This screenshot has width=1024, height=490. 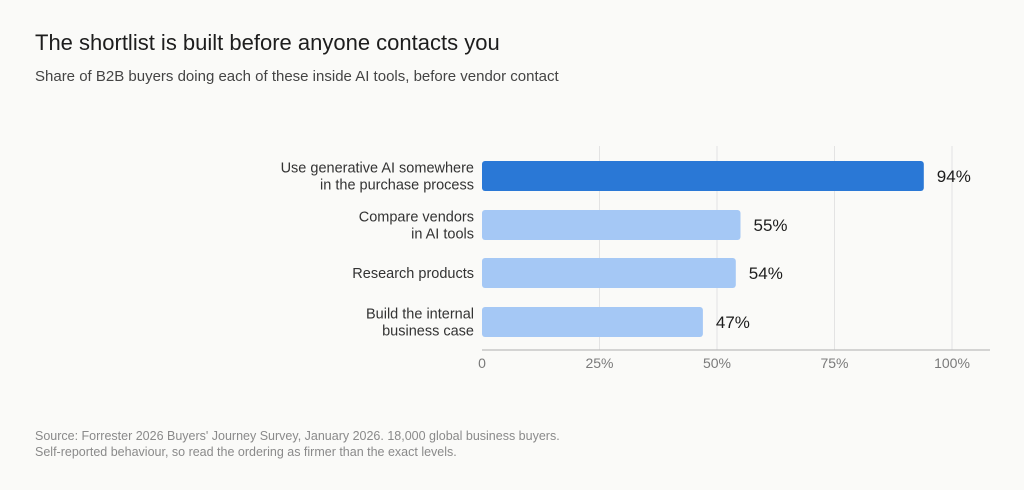 What do you see at coordinates (442, 235) in the screenshot?
I see `category-label: in AI tools` at bounding box center [442, 235].